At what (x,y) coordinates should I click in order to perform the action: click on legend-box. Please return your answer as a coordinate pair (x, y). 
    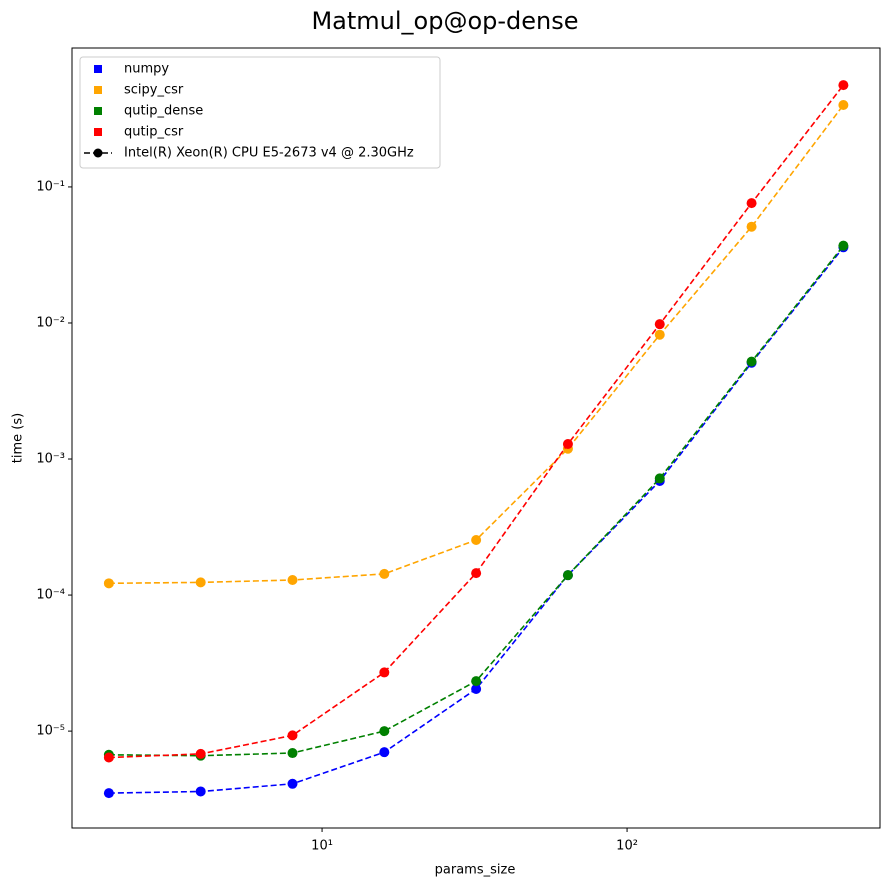
    Looking at the image, I should click on (260, 112).